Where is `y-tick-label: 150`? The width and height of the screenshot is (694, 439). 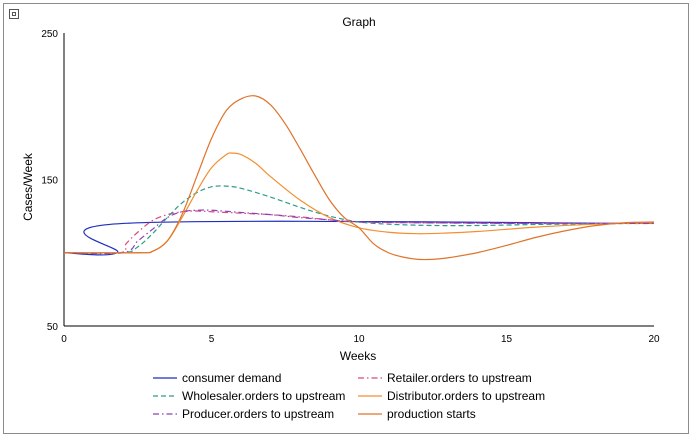
y-tick-label: 150 is located at coordinates (49, 181).